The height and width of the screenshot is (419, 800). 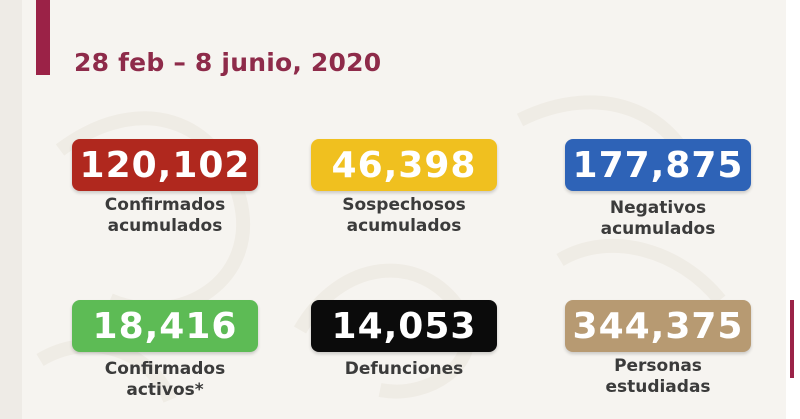 What do you see at coordinates (793, 209) in the screenshot?
I see `right-edge-strip` at bounding box center [793, 209].